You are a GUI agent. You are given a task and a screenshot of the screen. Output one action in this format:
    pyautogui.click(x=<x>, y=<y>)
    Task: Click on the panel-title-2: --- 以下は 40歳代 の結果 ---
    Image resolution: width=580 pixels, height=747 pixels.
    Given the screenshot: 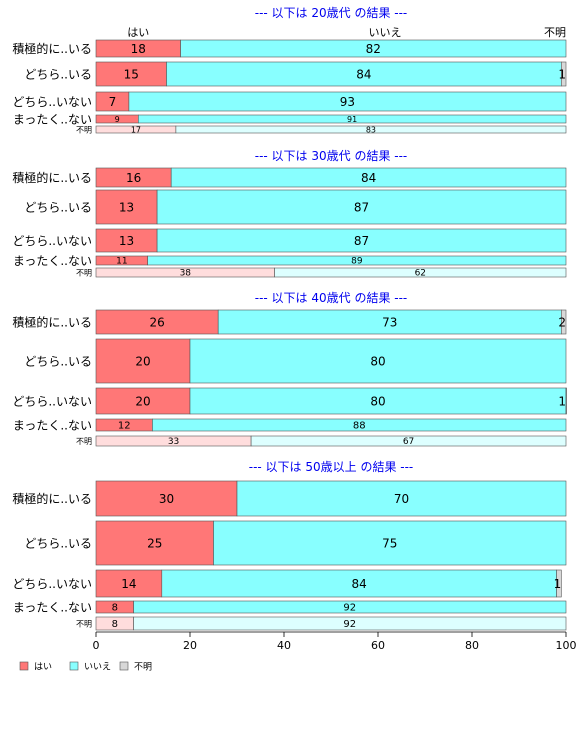 What is the action you would take?
    pyautogui.click(x=331, y=298)
    